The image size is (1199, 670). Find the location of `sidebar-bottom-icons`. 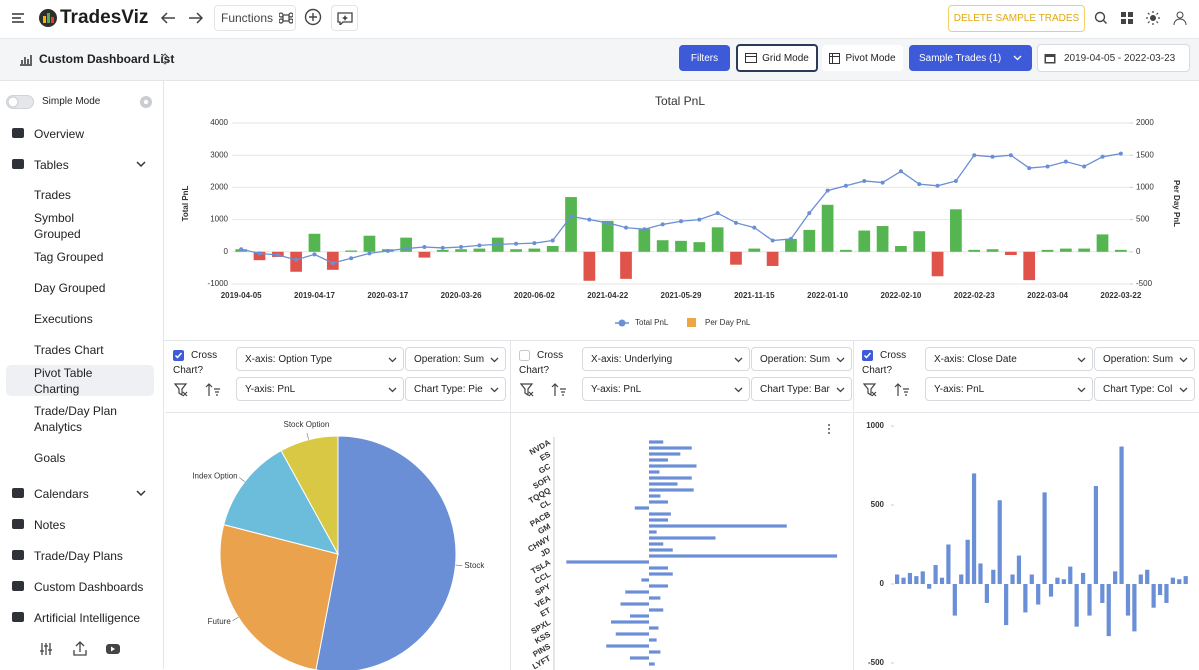

sidebar-bottom-icons is located at coordinates (80, 648).